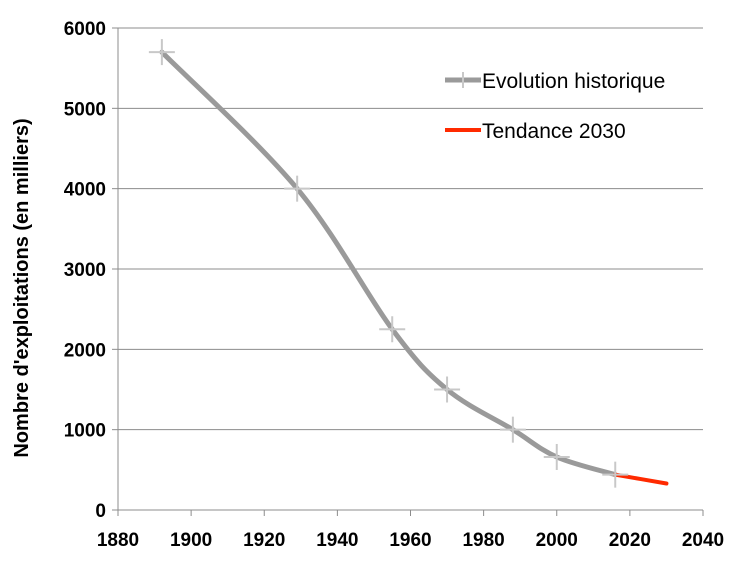 The image size is (746, 565). What do you see at coordinates (85, 270) in the screenshot?
I see `y-tick-label: 3000` at bounding box center [85, 270].